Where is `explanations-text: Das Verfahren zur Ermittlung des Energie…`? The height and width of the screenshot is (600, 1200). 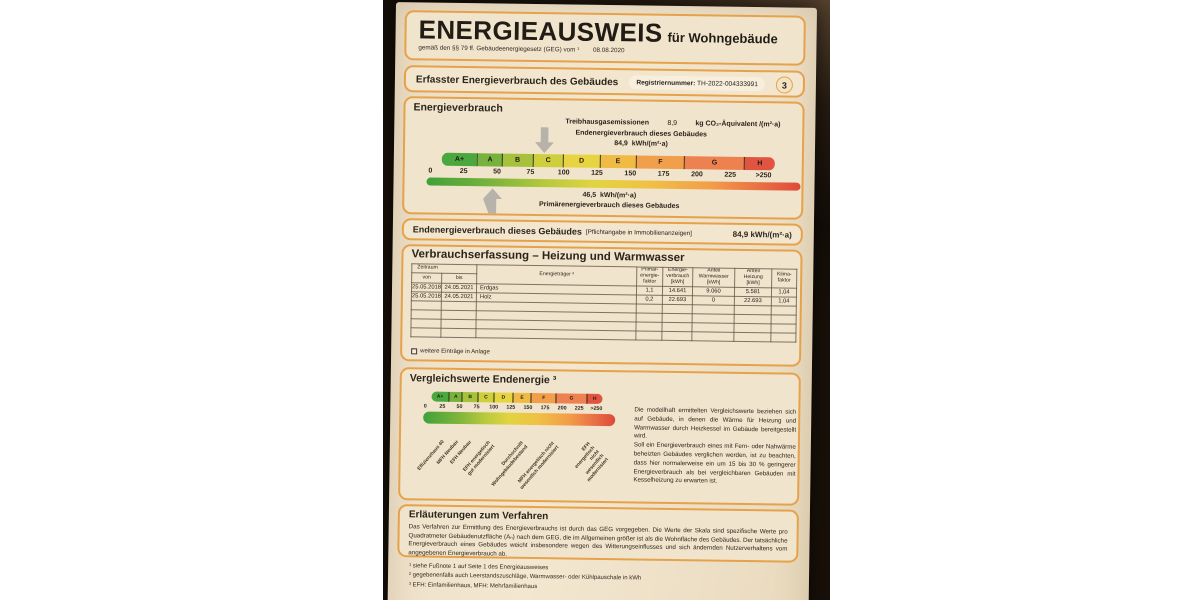 explanations-text: Das Verfahren zur Ermittlung des Energie… is located at coordinates (598, 540).